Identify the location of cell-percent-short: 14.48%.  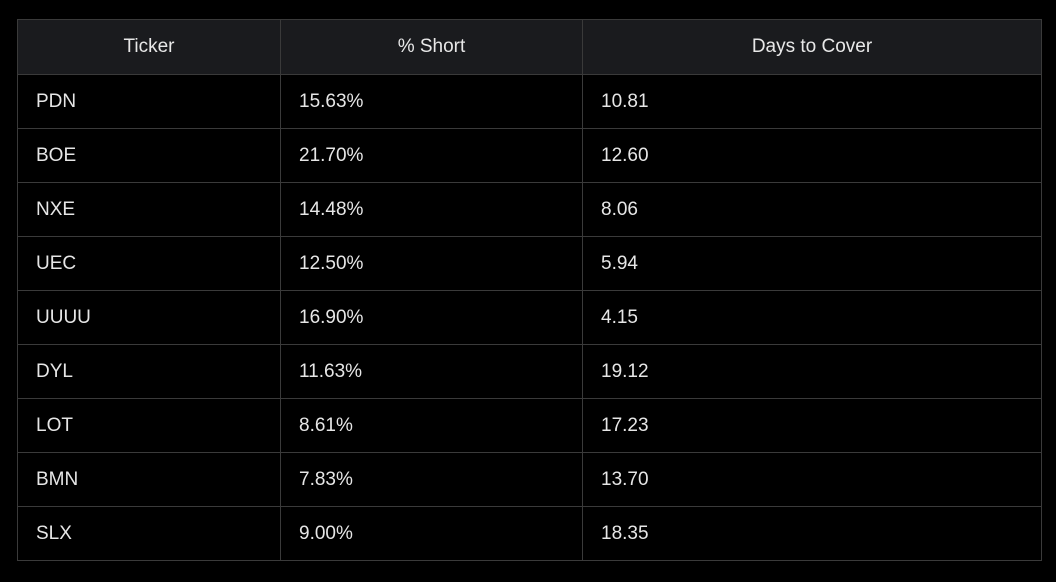
(431, 209).